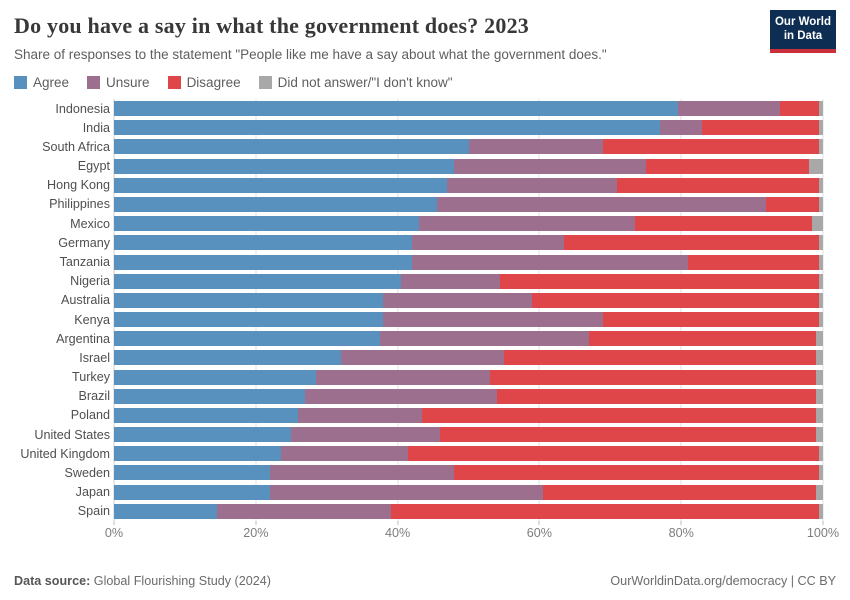 Image resolution: width=850 pixels, height=600 pixels. Describe the element at coordinates (96, 127) in the screenshot. I see `country-label-india: India` at that location.